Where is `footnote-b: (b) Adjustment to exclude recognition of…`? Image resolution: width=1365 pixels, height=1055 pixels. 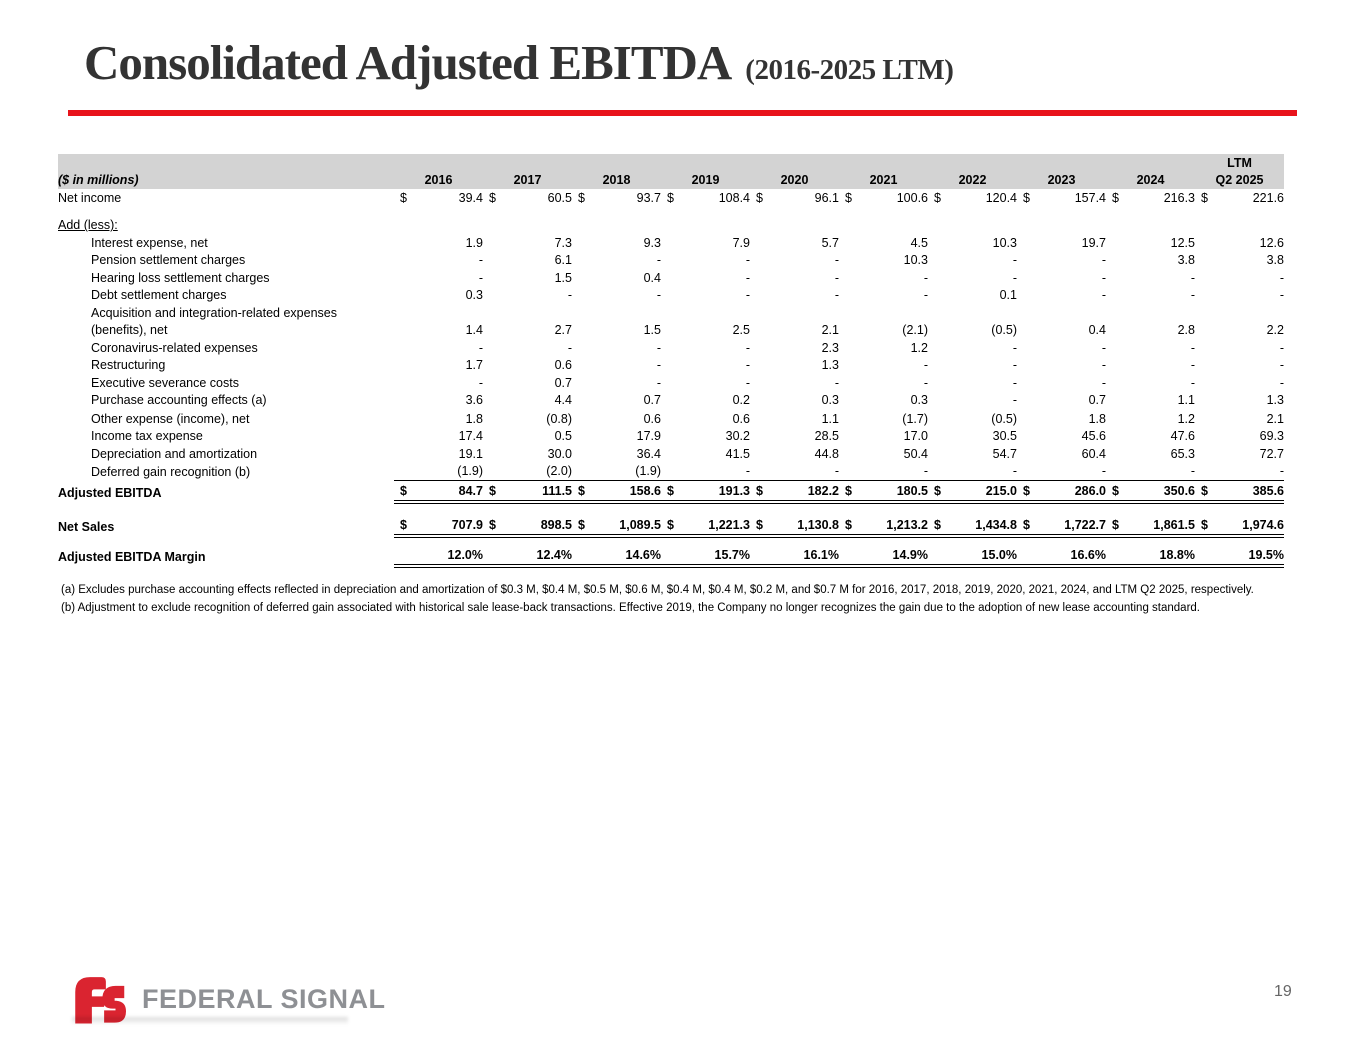 footnote-b: (b) Adjustment to exclude recognition of… is located at coordinates (630, 608).